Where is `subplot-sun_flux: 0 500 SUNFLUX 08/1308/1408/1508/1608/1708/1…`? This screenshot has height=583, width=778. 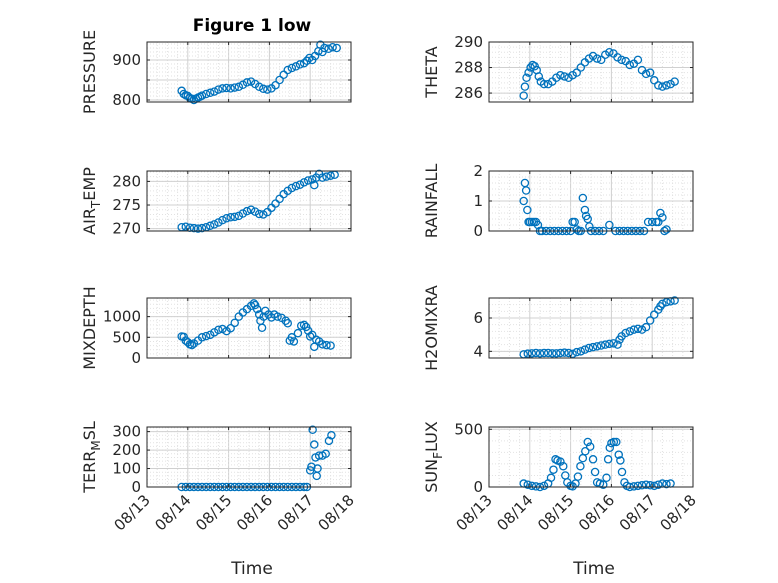
subplot-sun_flux: 0 500 SUNFLUX 08/1308/1408/1508/1608/1708/1… is located at coordinates (561, 477).